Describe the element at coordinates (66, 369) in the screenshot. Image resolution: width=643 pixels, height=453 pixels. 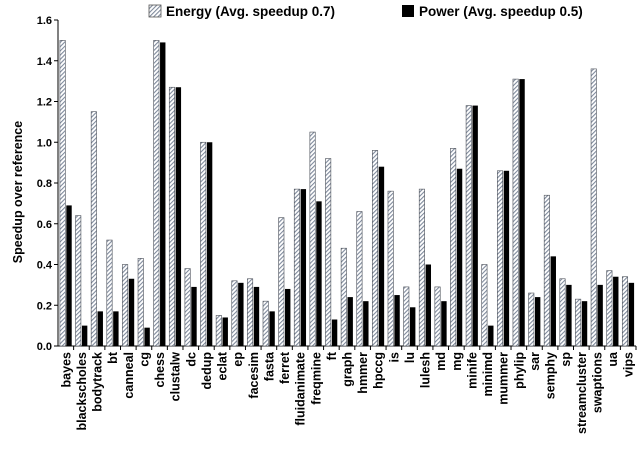
I see `x-tick-label: bayes` at that location.